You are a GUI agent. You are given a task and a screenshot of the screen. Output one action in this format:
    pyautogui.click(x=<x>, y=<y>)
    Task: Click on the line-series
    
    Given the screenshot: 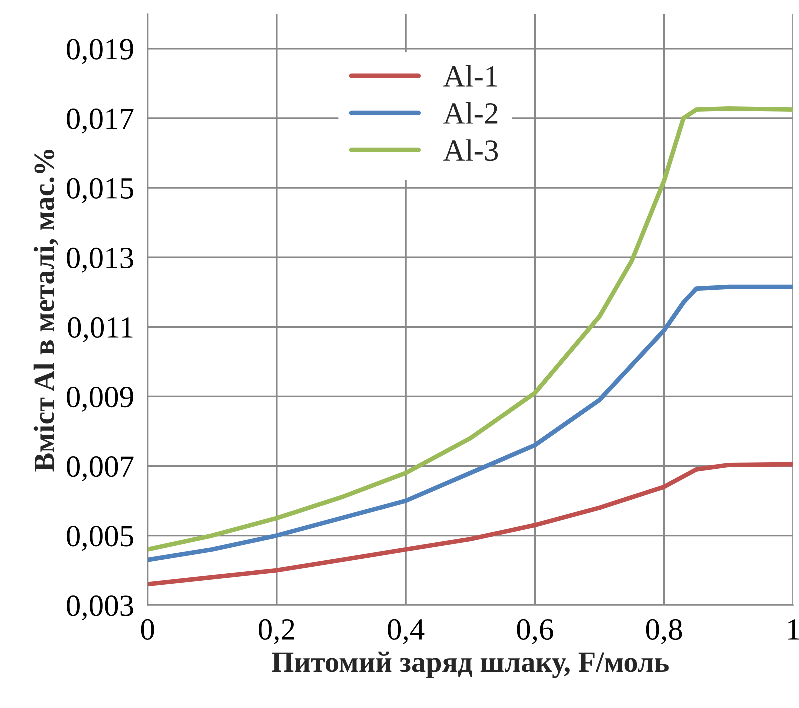 What is the action you would take?
    pyautogui.click(x=471, y=524)
    